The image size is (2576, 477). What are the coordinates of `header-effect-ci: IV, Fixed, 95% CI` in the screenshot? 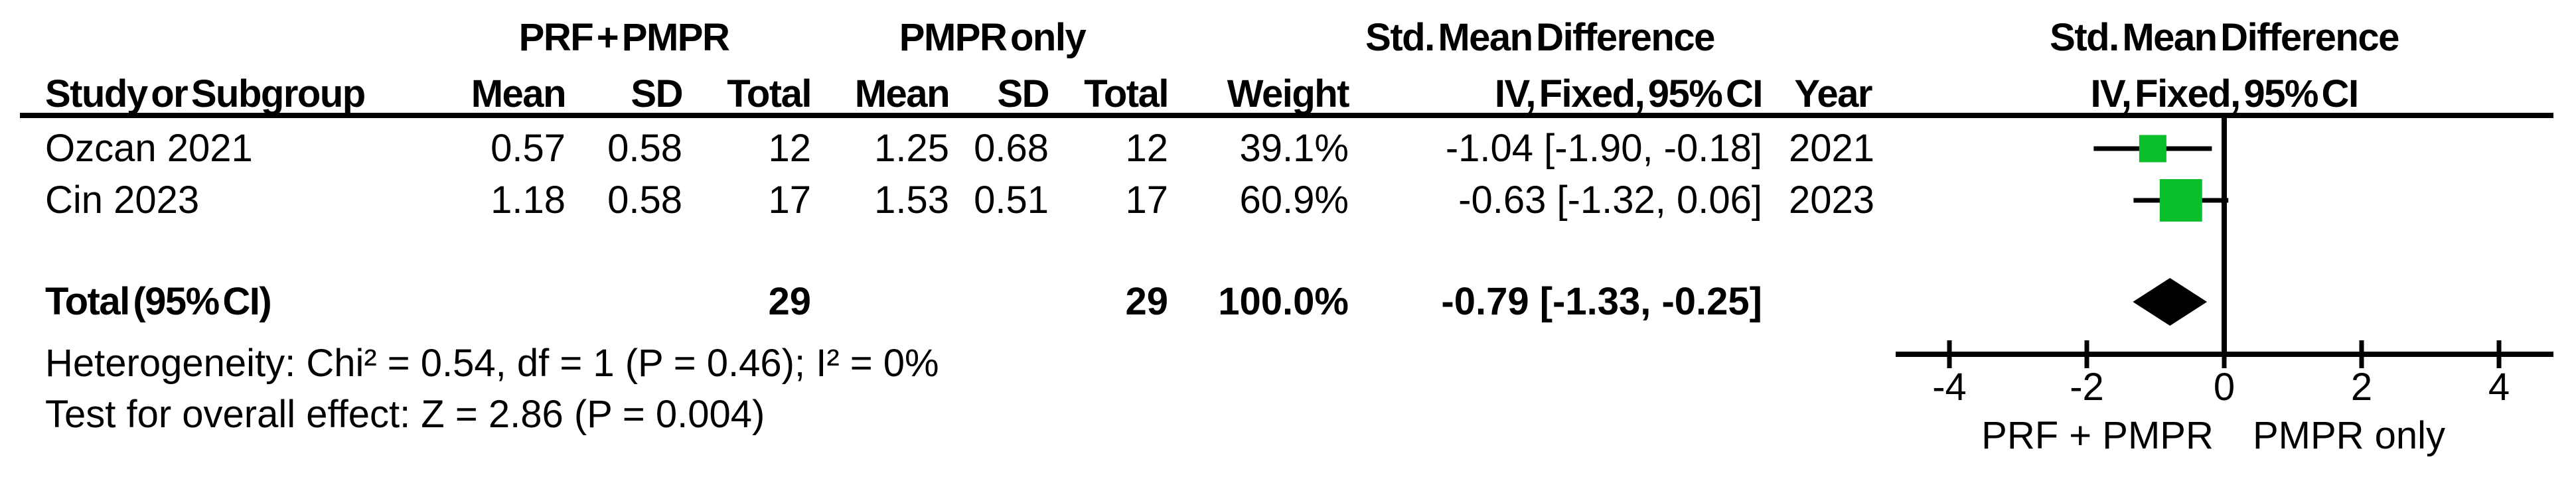 It's located at (1629, 93).